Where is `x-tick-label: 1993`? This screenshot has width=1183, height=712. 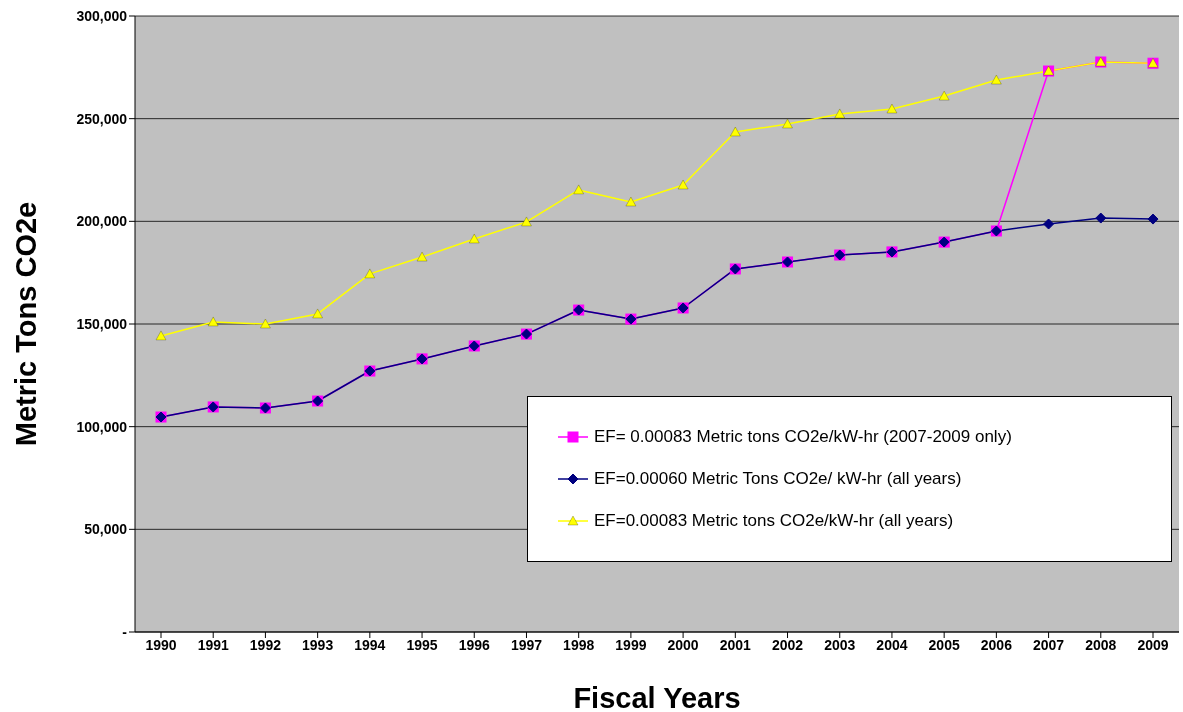
x-tick-label: 1993 is located at coordinates (318, 644).